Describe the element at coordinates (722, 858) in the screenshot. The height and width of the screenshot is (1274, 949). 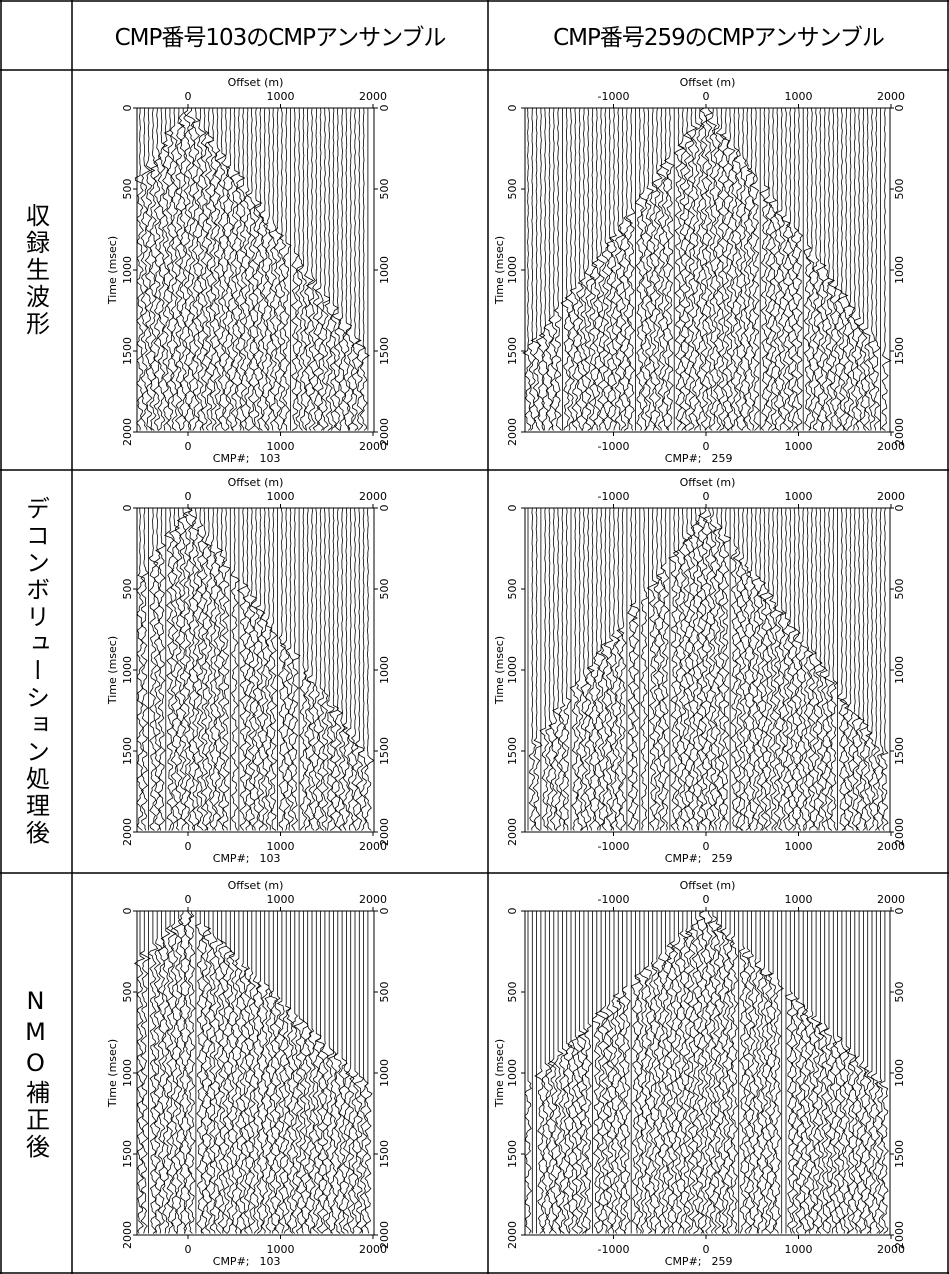
I see `cmp-number: 259` at that location.